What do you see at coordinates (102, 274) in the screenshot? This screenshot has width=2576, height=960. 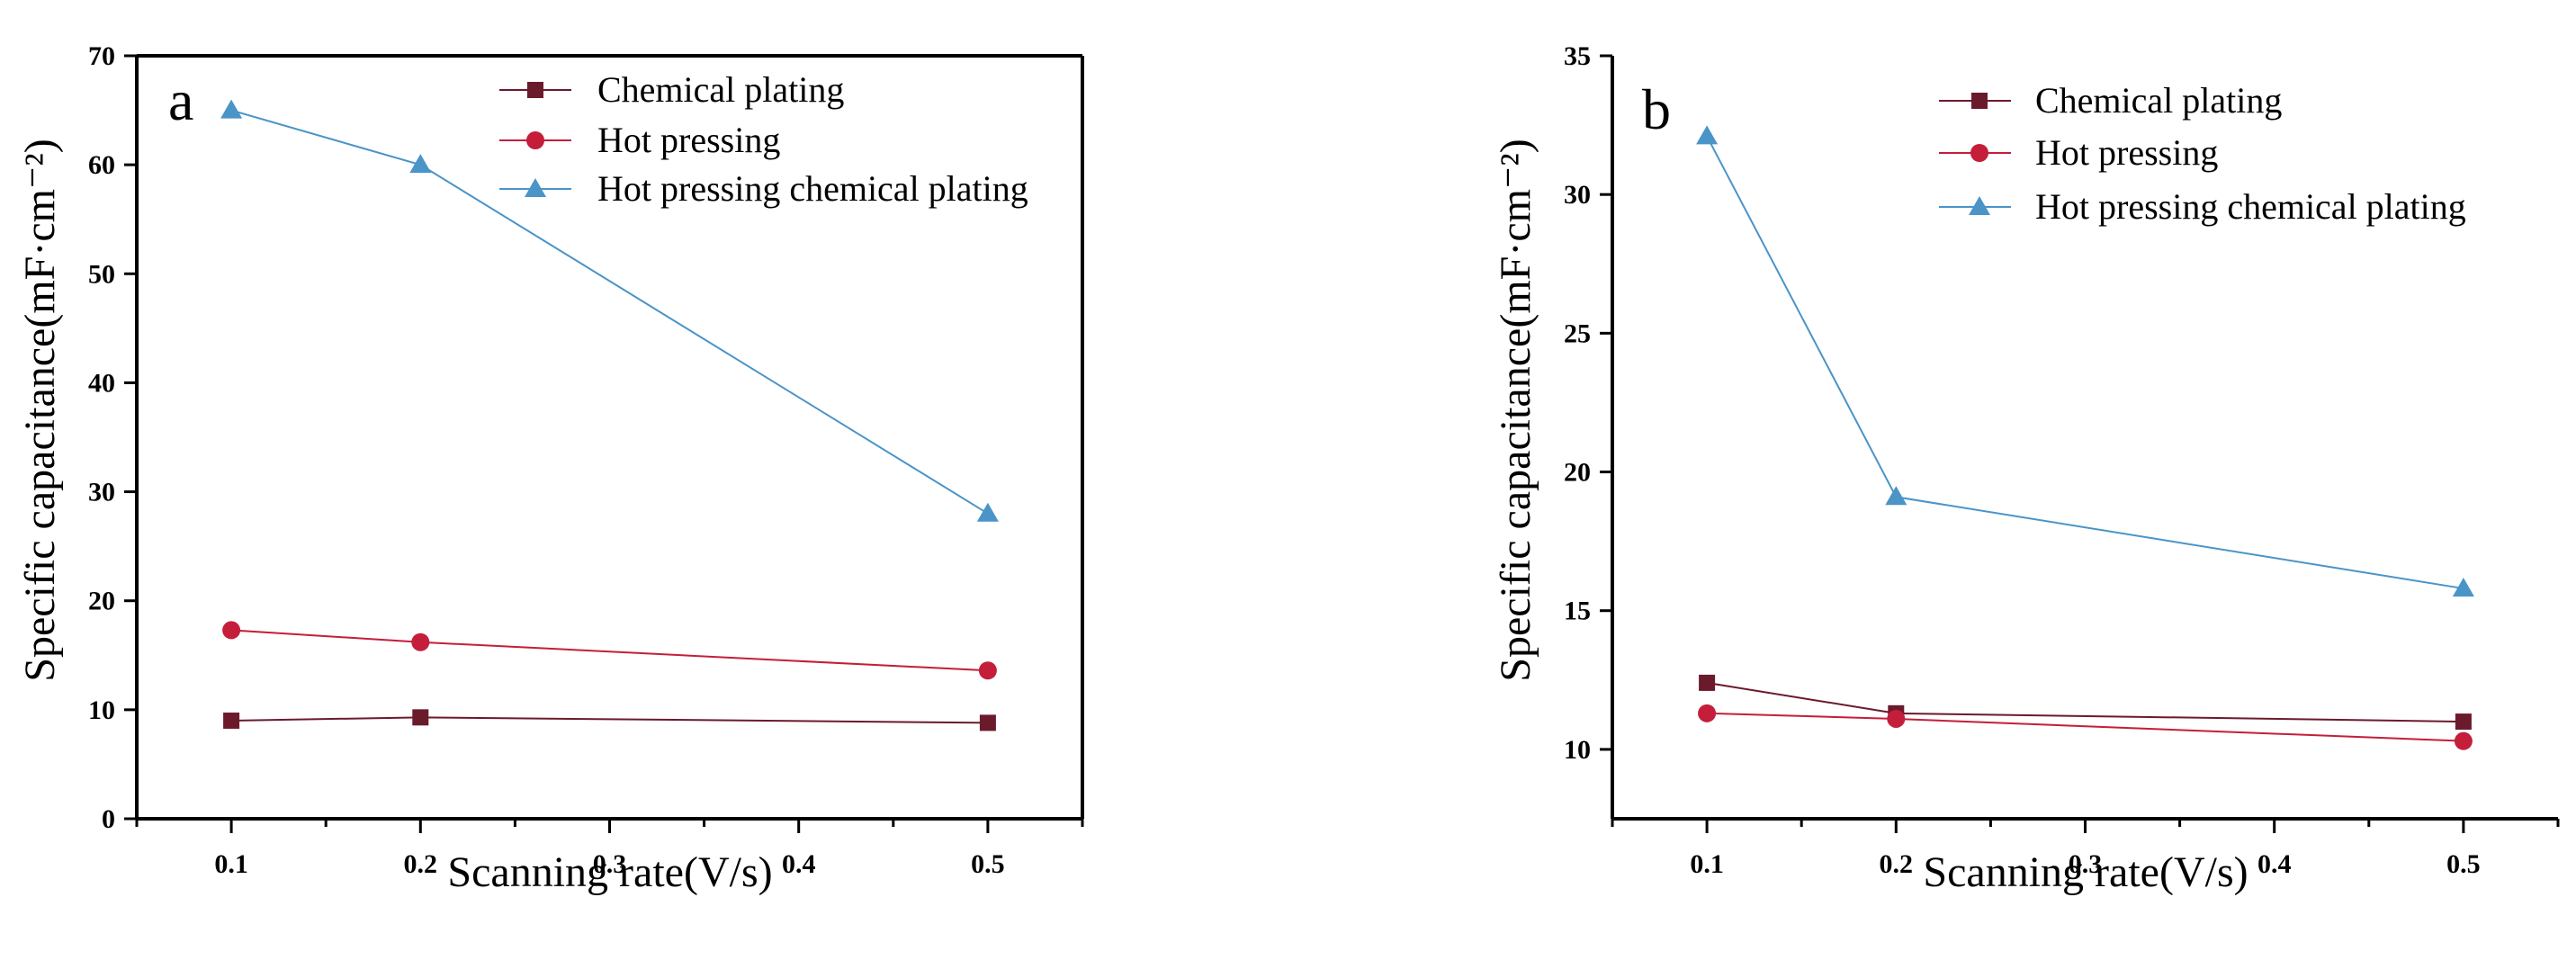 I see `y-tick-label: 50` at bounding box center [102, 274].